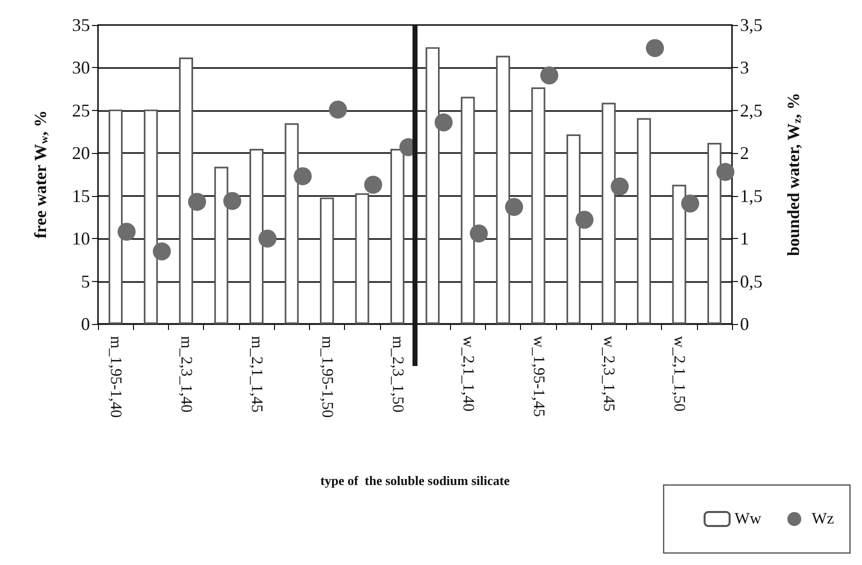  I want to click on y2-tick-label: 3, so click(744, 68).